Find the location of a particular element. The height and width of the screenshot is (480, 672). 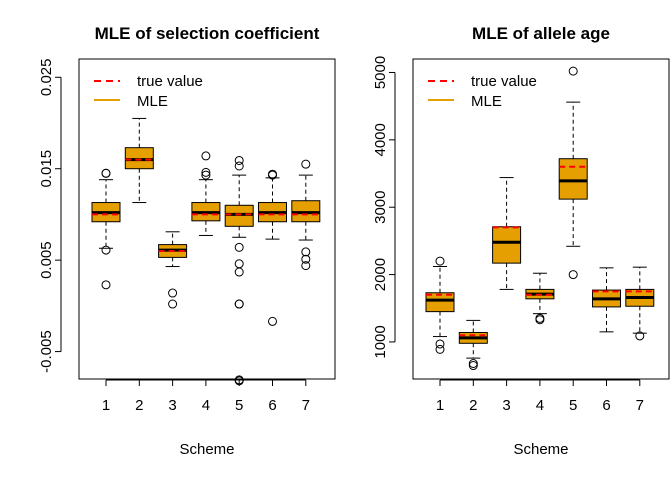

y-tick-label: 0.005 is located at coordinates (46, 260).